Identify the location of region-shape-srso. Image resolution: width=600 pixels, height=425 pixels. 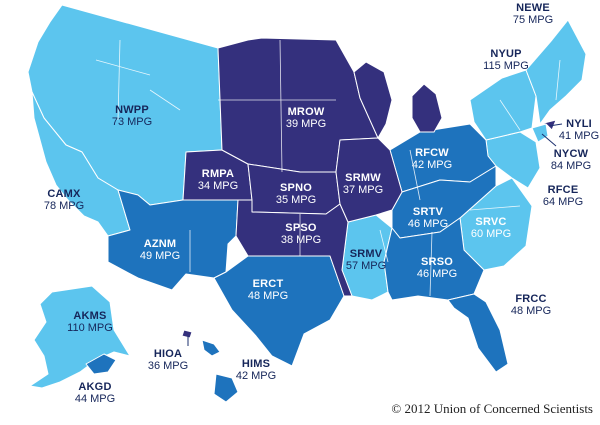
(434, 259).